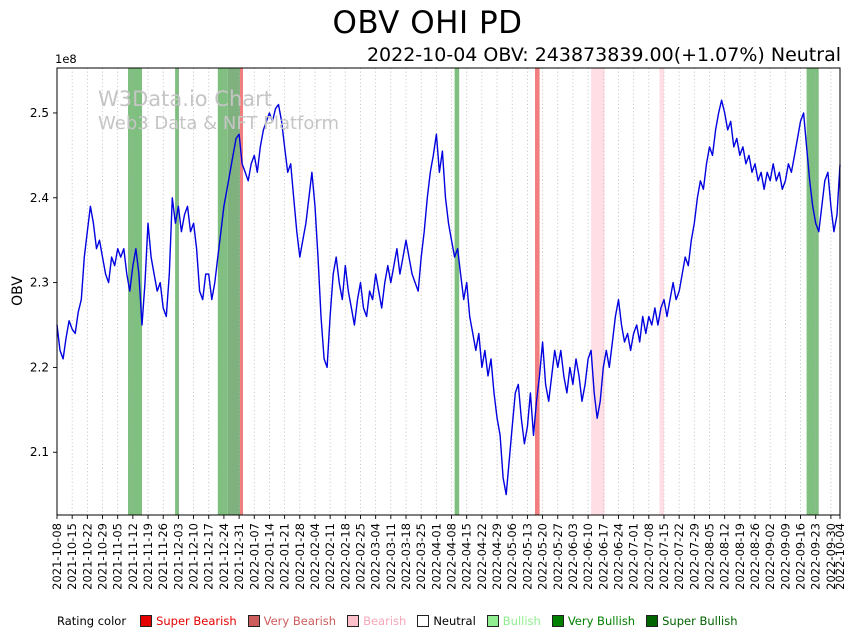 The width and height of the screenshot is (855, 641). What do you see at coordinates (770, 556) in the screenshot?
I see `x-tick-label: 2022-09-02` at bounding box center [770, 556].